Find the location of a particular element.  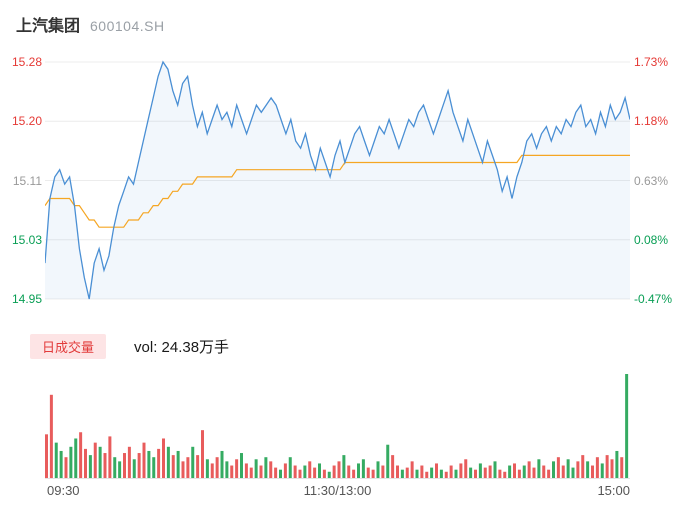

y-left-label: 15.20 is located at coordinates (26, 121).